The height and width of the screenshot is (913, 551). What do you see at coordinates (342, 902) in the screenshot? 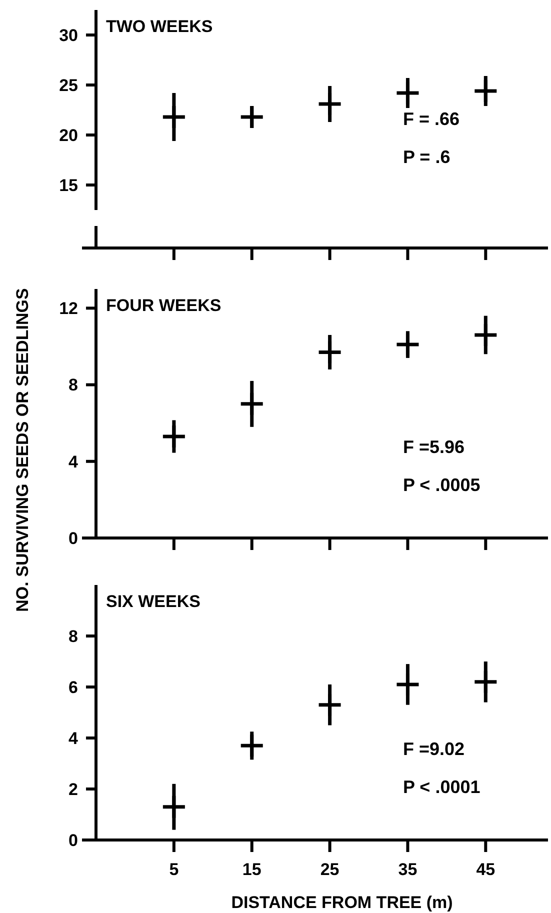
I see `x-axis-title: DISTANCE FROM TREE (m)` at bounding box center [342, 902].